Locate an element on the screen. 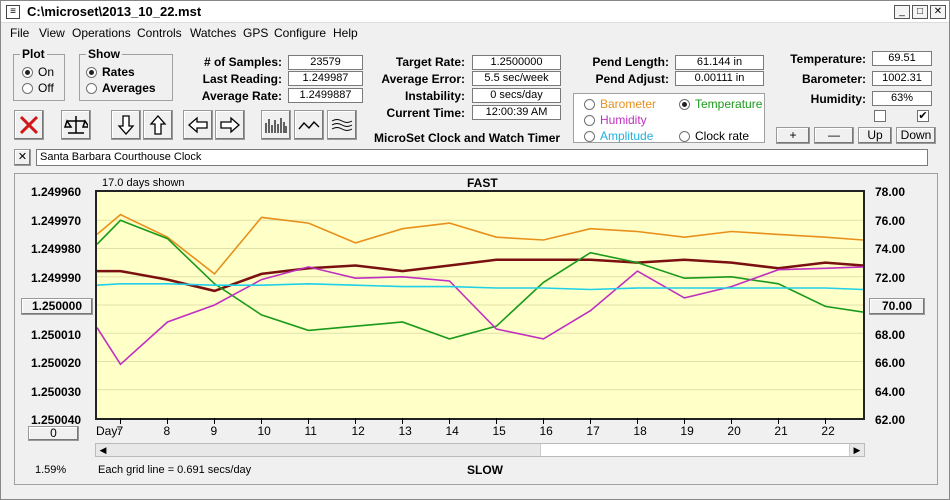  down-button is located at coordinates (126, 125).